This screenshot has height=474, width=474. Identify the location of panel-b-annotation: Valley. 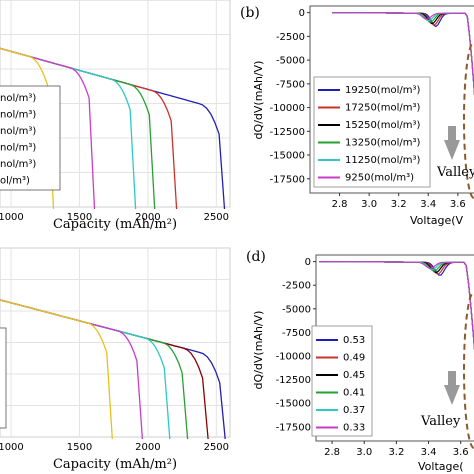
(455, 172).